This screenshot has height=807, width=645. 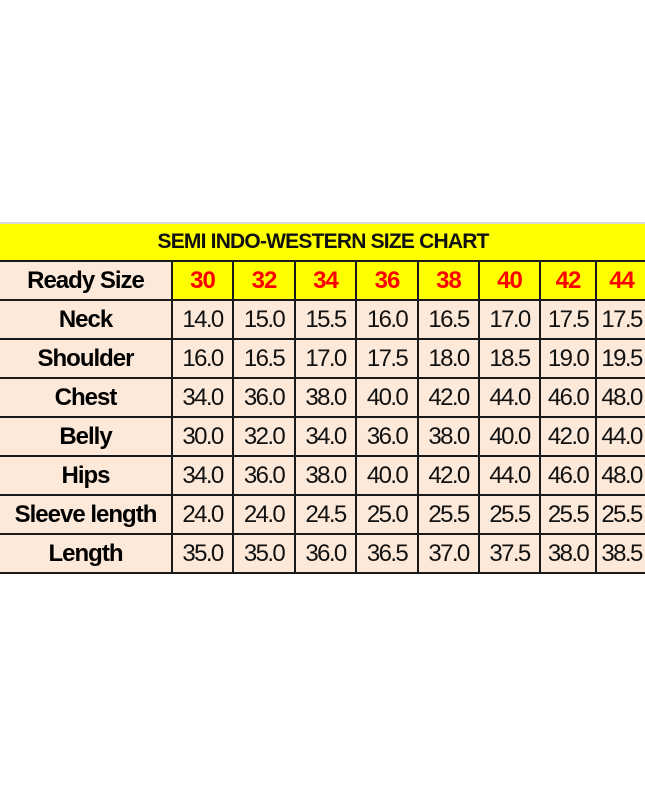 I want to click on measurement-cell: 32.0, so click(x=264, y=436).